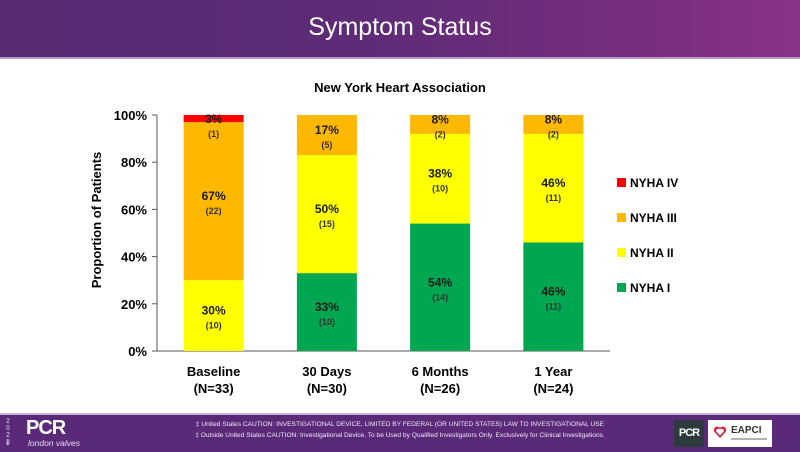 The width and height of the screenshot is (800, 452). I want to click on x-tick-label: Baseline, so click(213, 371).